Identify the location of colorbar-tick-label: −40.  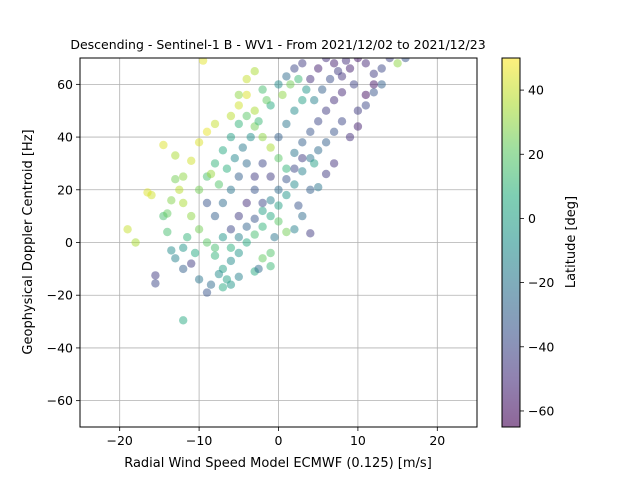
(541, 346).